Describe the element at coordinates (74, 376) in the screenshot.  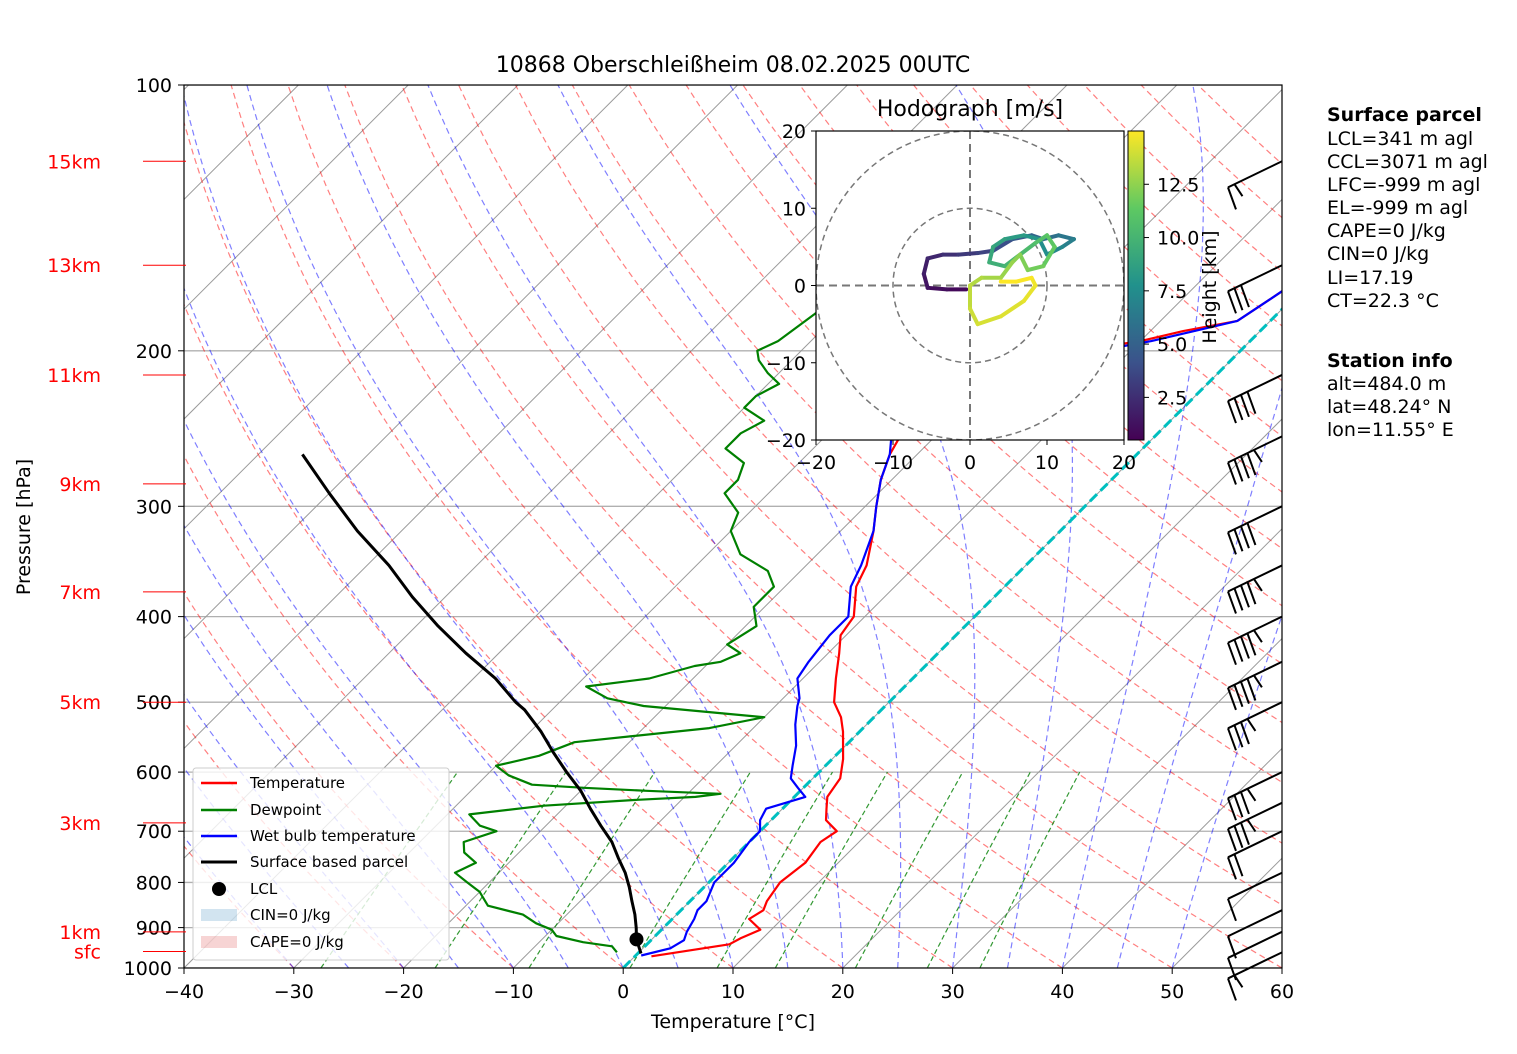
I see `height-label: 11km` at that location.